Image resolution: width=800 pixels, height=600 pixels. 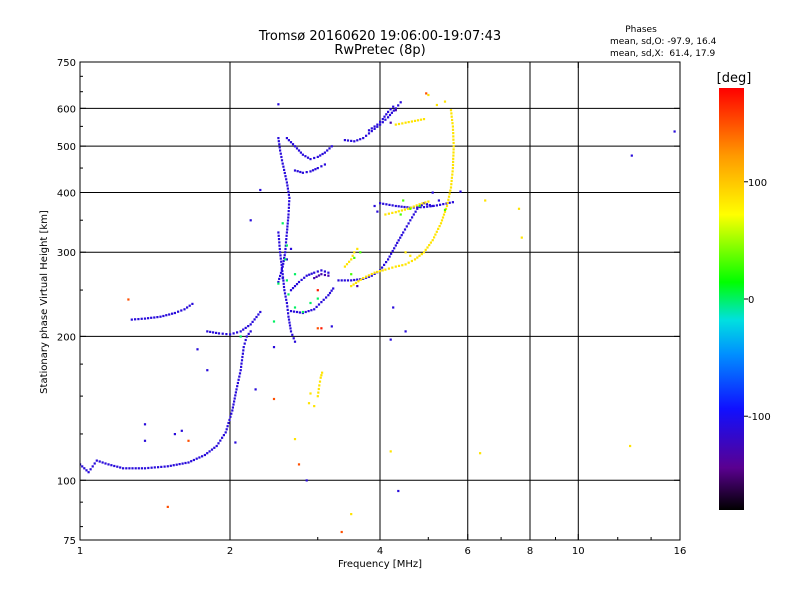 What do you see at coordinates (759, 417) in the screenshot?
I see `colorbar-tick-label: -100` at bounding box center [759, 417].